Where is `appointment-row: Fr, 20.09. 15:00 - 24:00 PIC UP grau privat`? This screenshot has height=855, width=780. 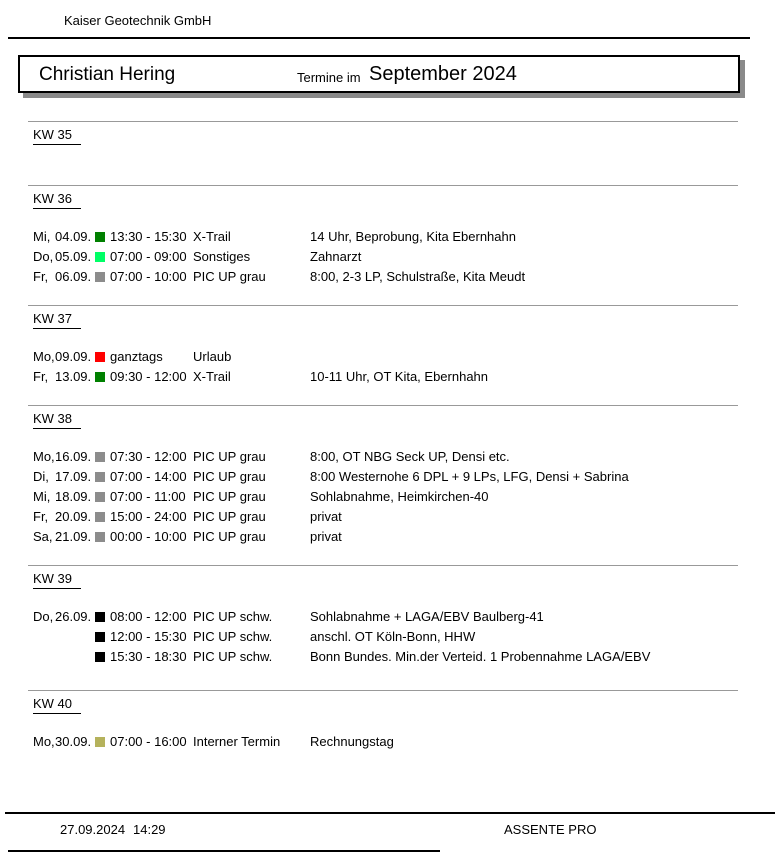 appointment-row: Fr, 20.09. 15:00 - 24:00 PIC UP grau privat is located at coordinates (383, 517).